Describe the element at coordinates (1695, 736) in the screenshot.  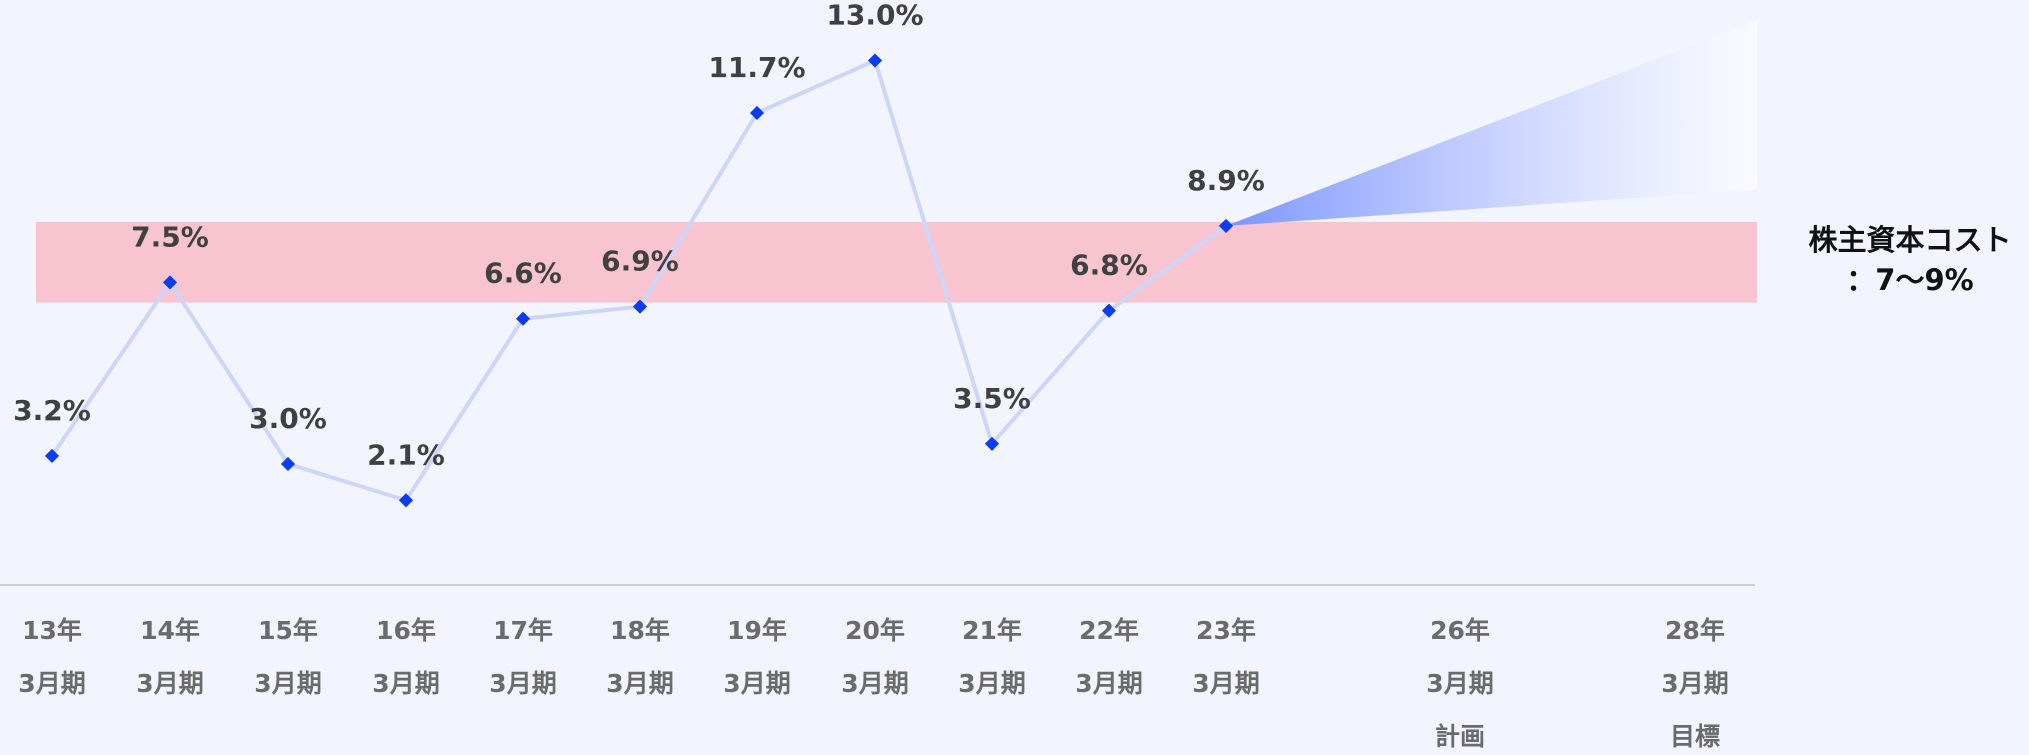
I see `x-tick-label: 目標` at that location.